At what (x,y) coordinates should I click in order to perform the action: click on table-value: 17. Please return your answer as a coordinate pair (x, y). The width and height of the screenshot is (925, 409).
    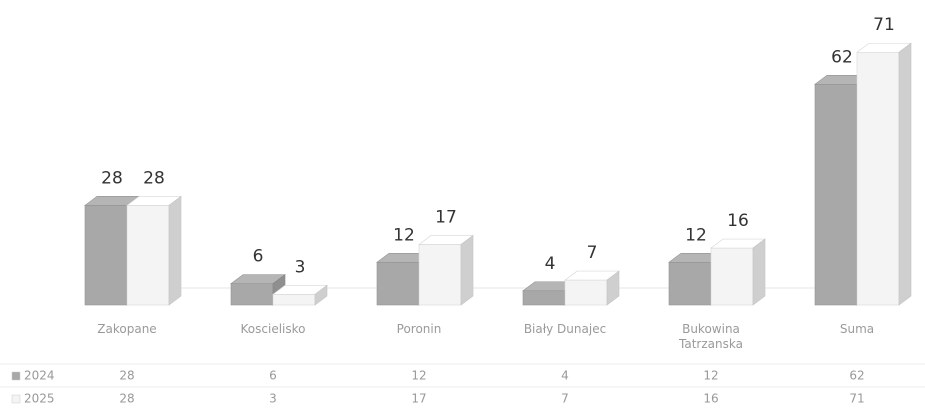
    Looking at the image, I should click on (418, 399).